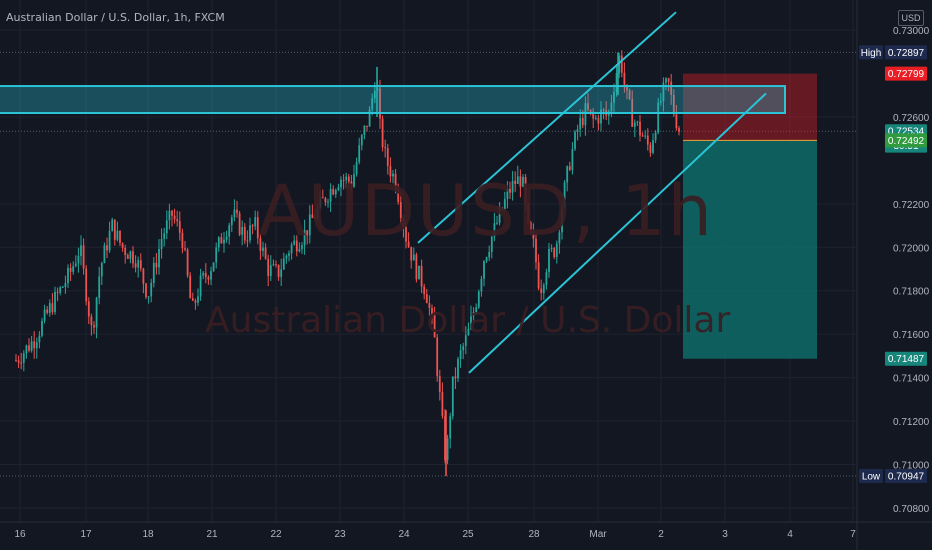 The width and height of the screenshot is (932, 550). I want to click on x-tick-label: Mar, so click(598, 534).